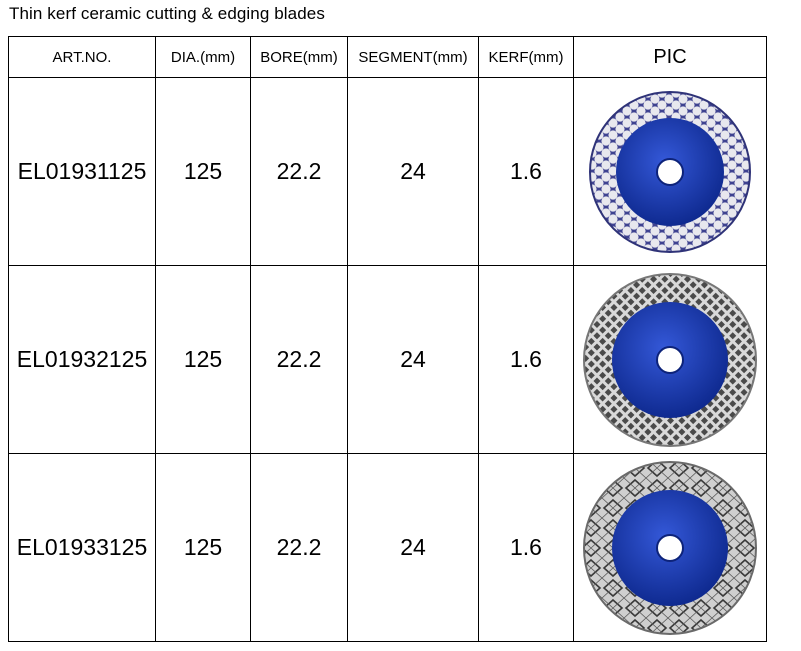 This screenshot has height=651, width=801. What do you see at coordinates (203, 57) in the screenshot?
I see `header-dia: DIA.(mm)` at bounding box center [203, 57].